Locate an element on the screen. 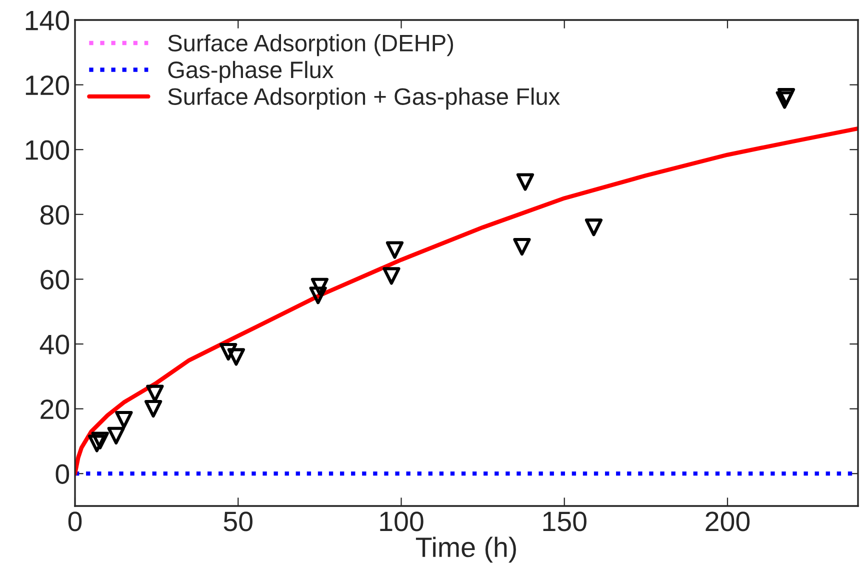 This screenshot has width=860, height=577. y-tick-label: 60 is located at coordinates (55, 280).